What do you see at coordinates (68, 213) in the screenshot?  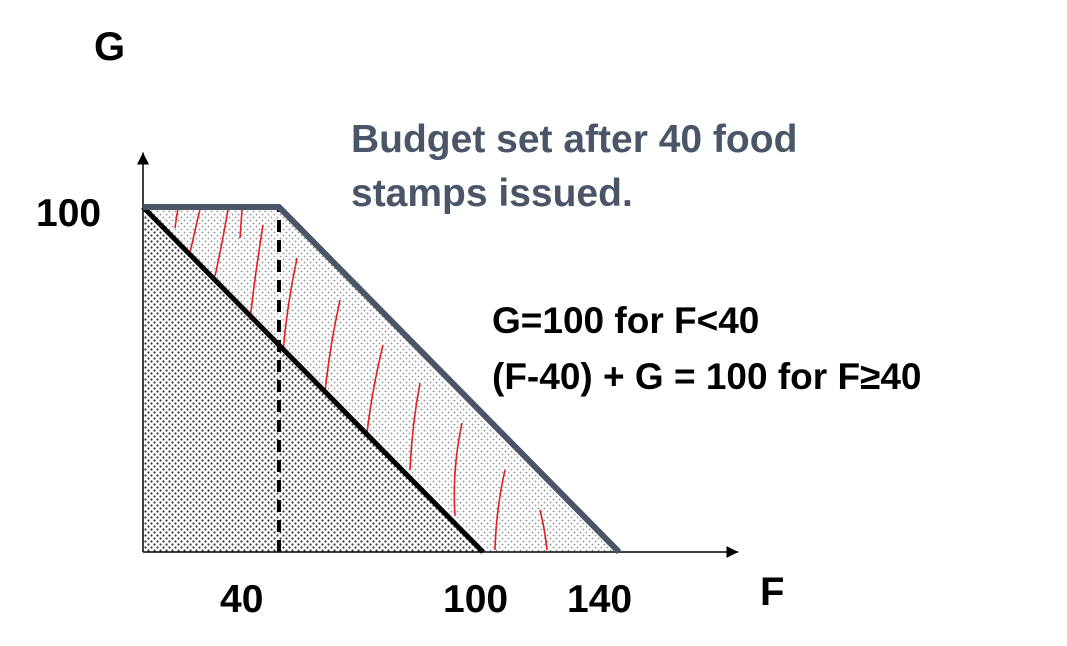 I see `y-tick-100: 100` at bounding box center [68, 213].